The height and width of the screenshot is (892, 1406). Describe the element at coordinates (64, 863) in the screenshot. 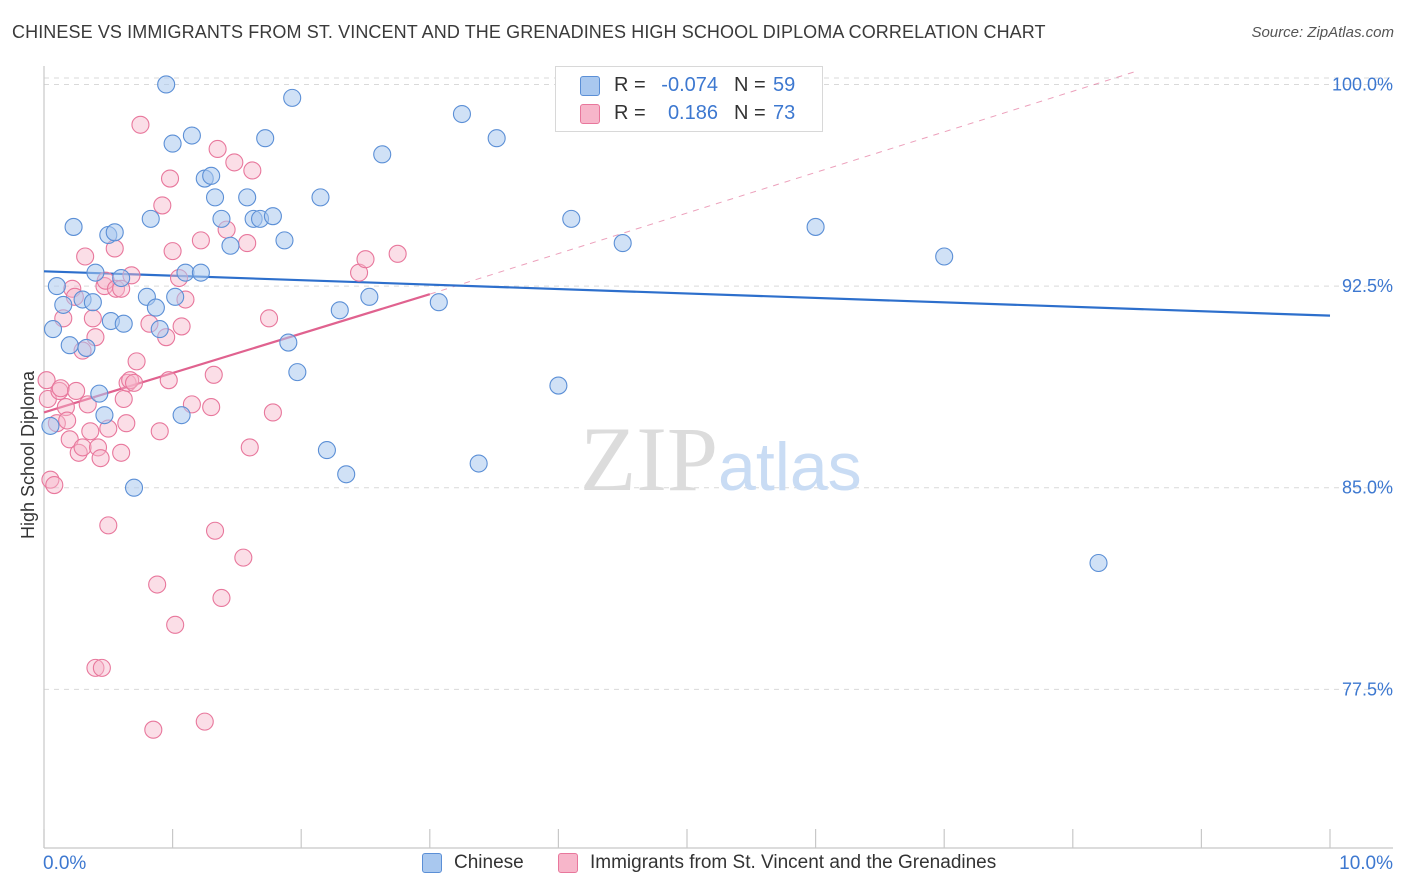

I see `x-tick-label-min: 0.0%` at that location.